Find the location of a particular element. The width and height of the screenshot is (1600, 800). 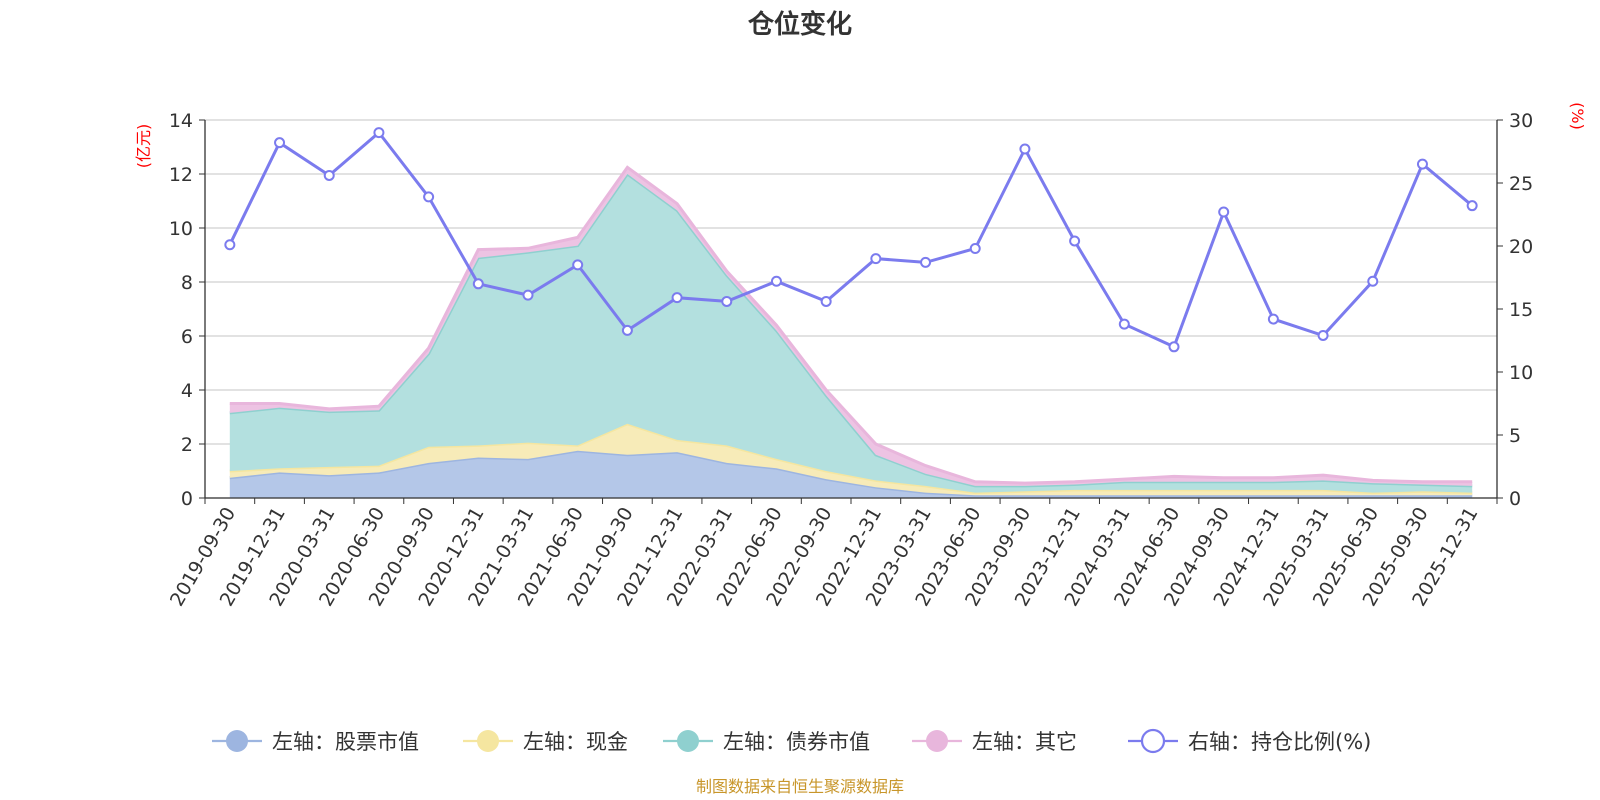

legend-item: 左轴：债券市值 is located at coordinates (766, 742).